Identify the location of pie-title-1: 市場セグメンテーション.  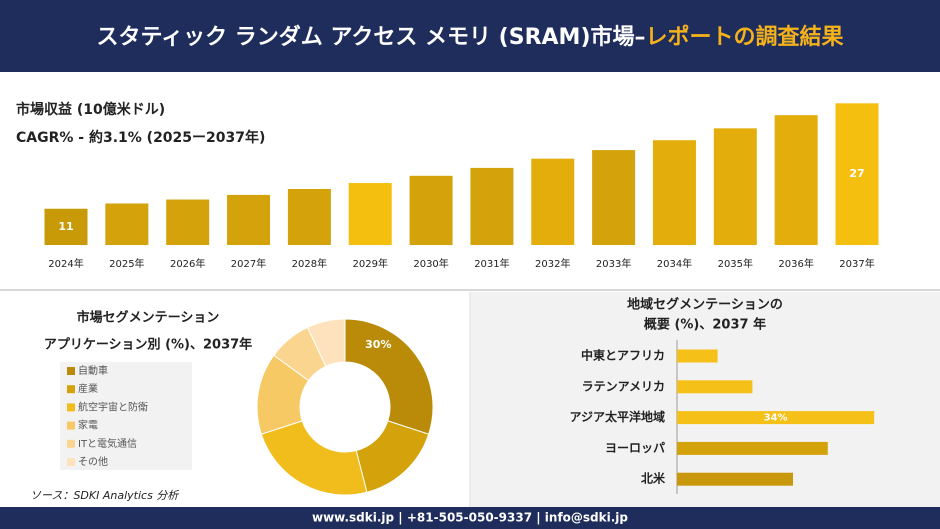
(148, 318).